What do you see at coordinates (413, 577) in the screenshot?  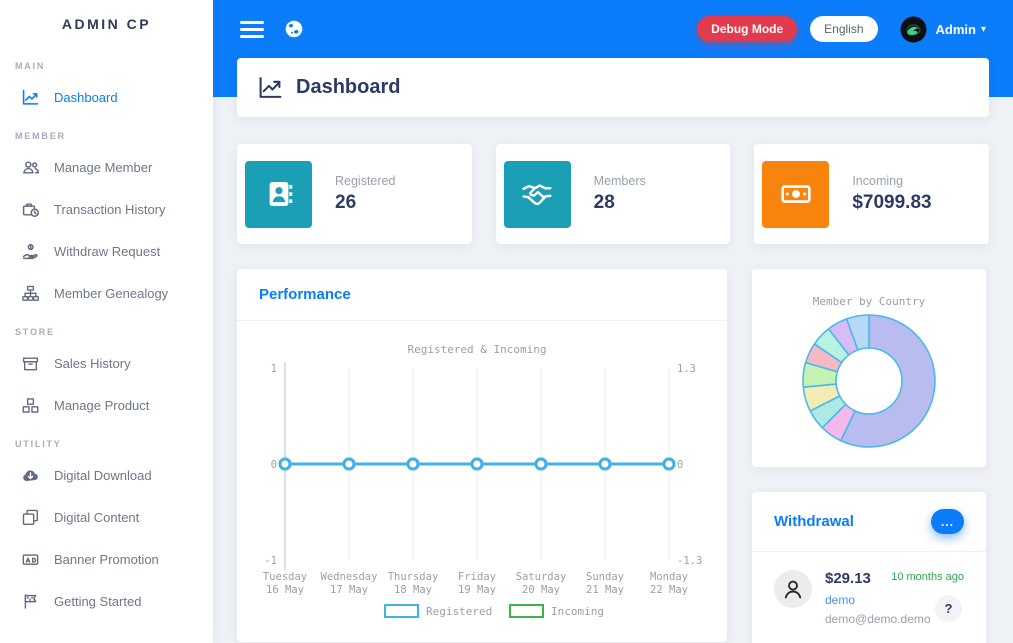 I see `svg-text: Thursday` at bounding box center [413, 577].